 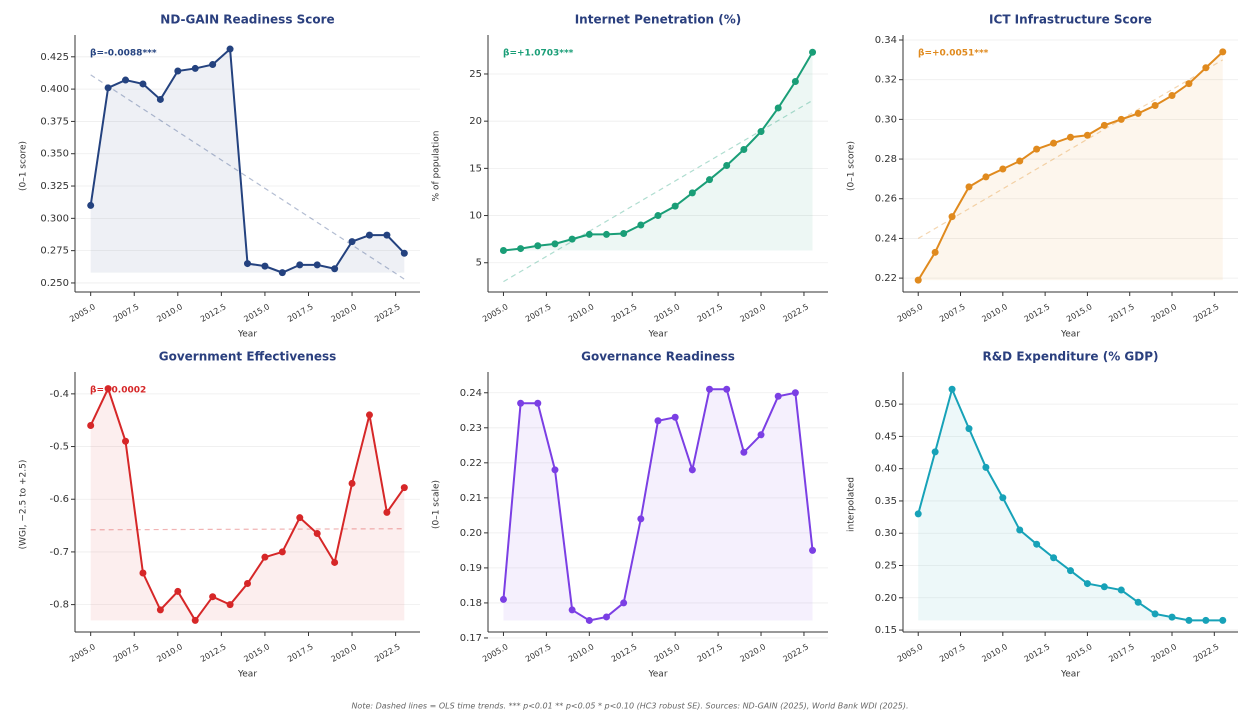 I want to click on y-tick-label: -0.8, so click(x=59, y=605).